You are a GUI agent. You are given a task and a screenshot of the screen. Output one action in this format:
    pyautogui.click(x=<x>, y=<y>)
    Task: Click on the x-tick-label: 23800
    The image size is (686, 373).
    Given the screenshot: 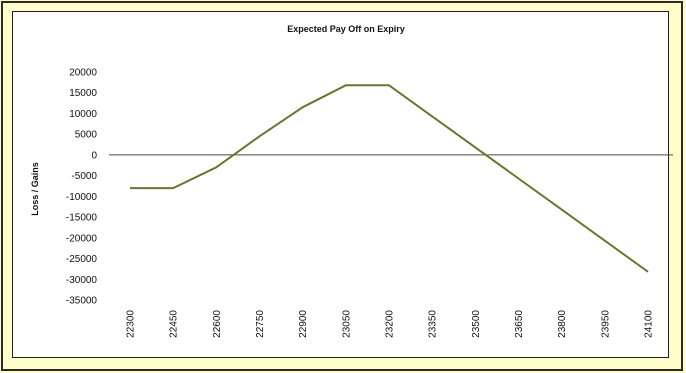 What is the action you would take?
    pyautogui.click(x=562, y=324)
    